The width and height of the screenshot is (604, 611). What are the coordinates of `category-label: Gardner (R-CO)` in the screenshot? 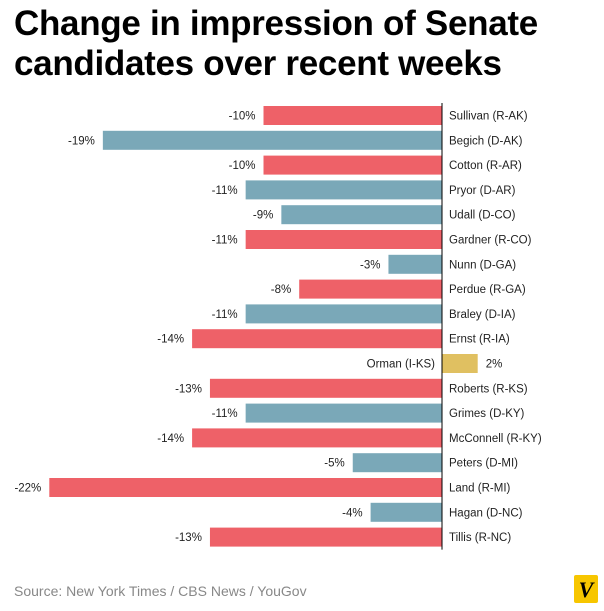 It's located at (490, 241).